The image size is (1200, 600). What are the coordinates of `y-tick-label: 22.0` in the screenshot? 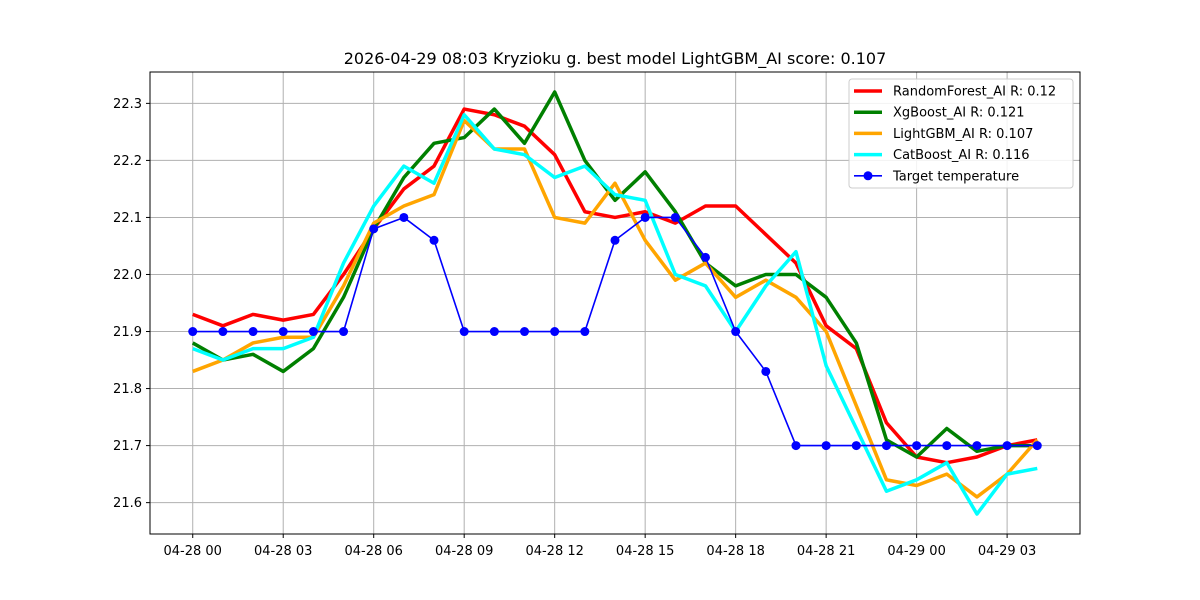 It's located at (127, 275).